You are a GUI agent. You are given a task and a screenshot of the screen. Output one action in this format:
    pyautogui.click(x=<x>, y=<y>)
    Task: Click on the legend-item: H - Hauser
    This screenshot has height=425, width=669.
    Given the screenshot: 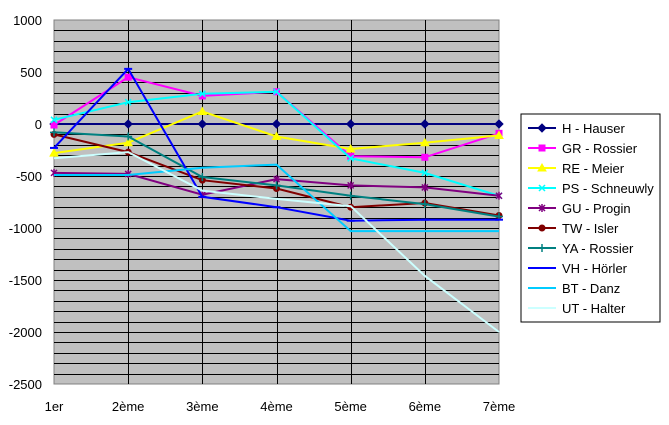 What is the action you would take?
    pyautogui.click(x=577, y=128)
    